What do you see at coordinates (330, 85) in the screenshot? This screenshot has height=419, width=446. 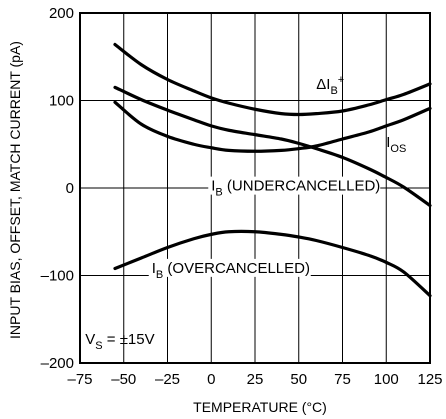 I see `annotation-delta-ib: ΔIB+` at bounding box center [330, 85].